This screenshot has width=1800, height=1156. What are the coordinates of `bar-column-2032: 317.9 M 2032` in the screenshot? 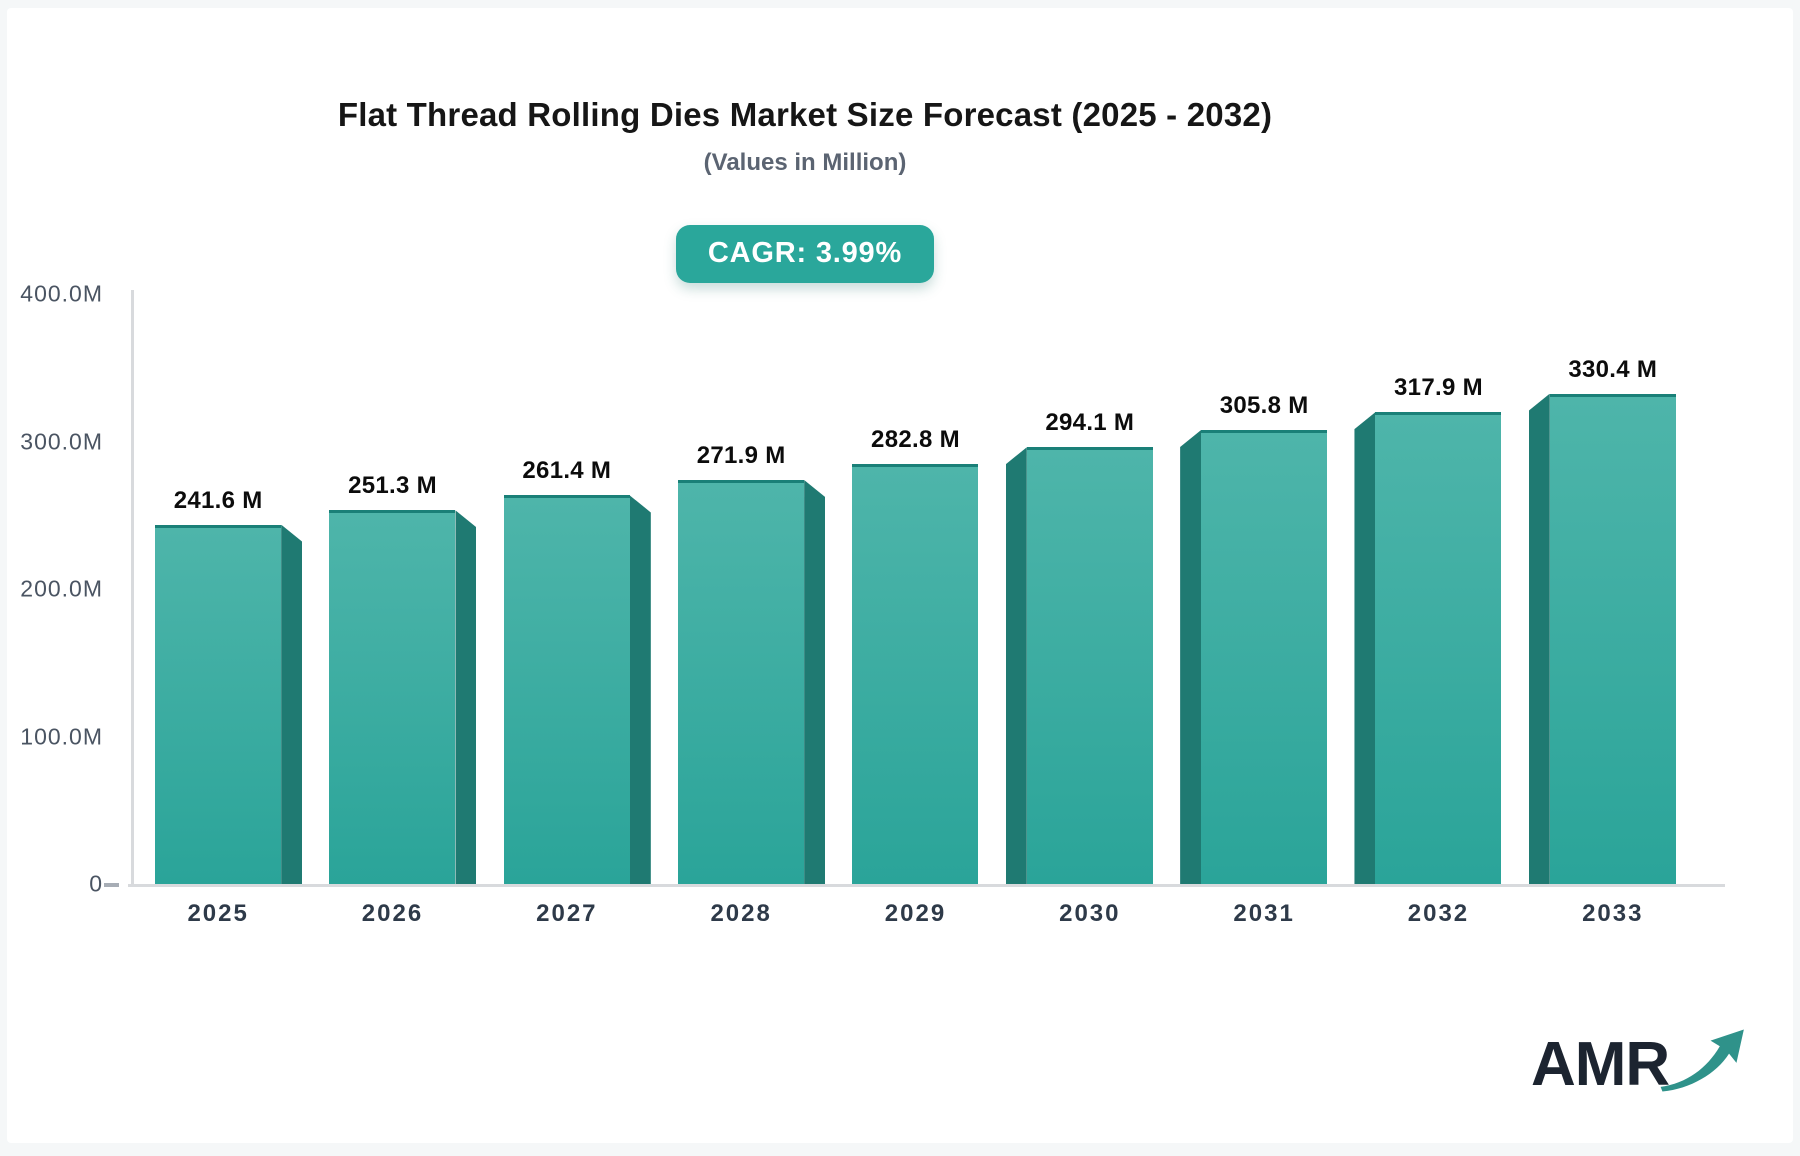 It's located at (1438, 610).